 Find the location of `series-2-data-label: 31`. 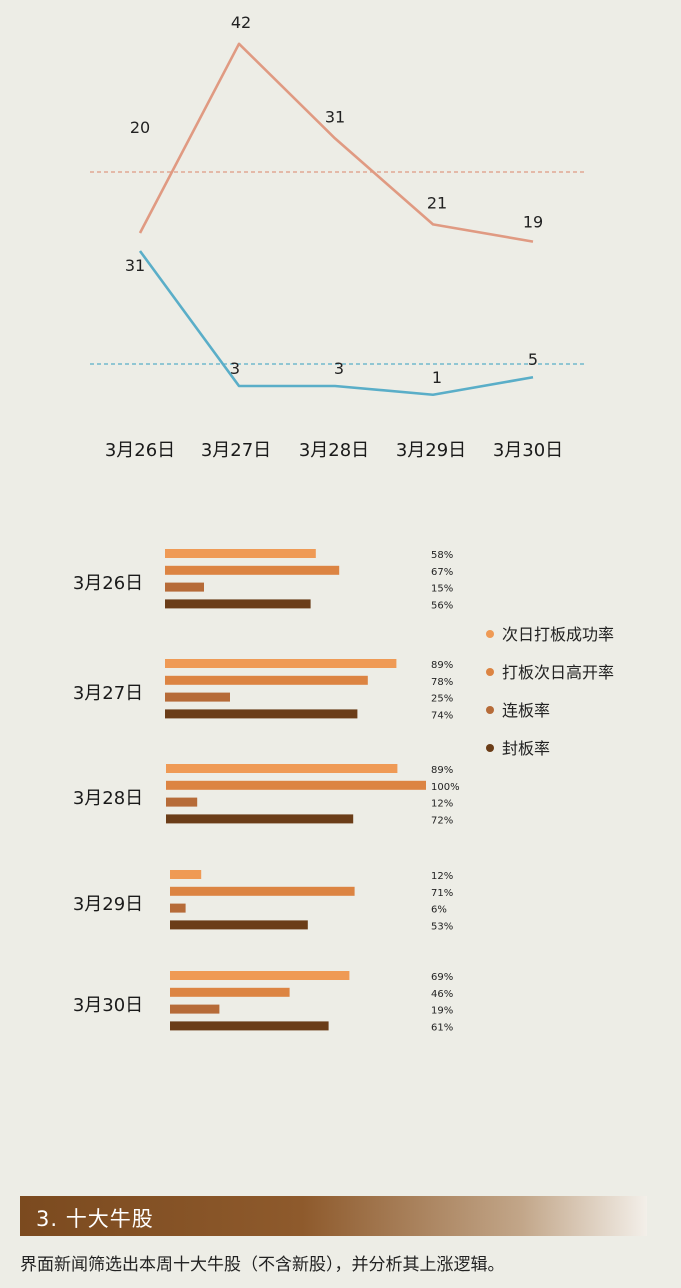

series-2-data-label: 31 is located at coordinates (135, 265).